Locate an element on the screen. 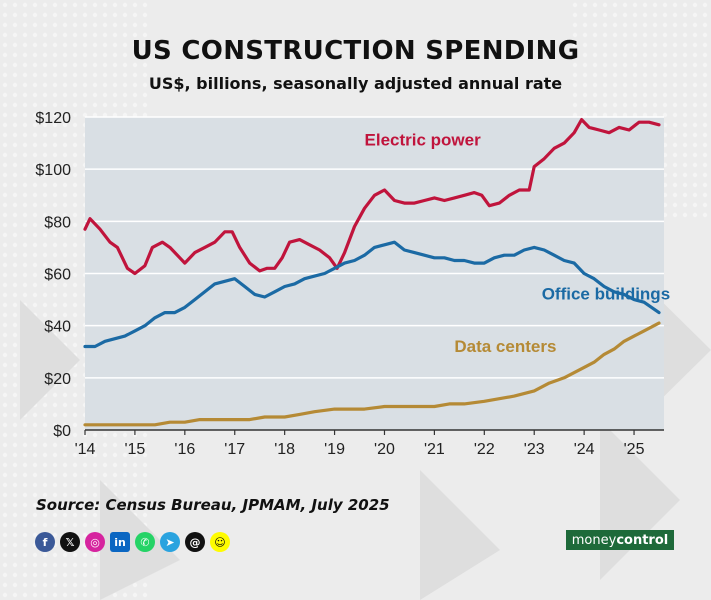  telegram-icon: ➤ is located at coordinates (170, 542).